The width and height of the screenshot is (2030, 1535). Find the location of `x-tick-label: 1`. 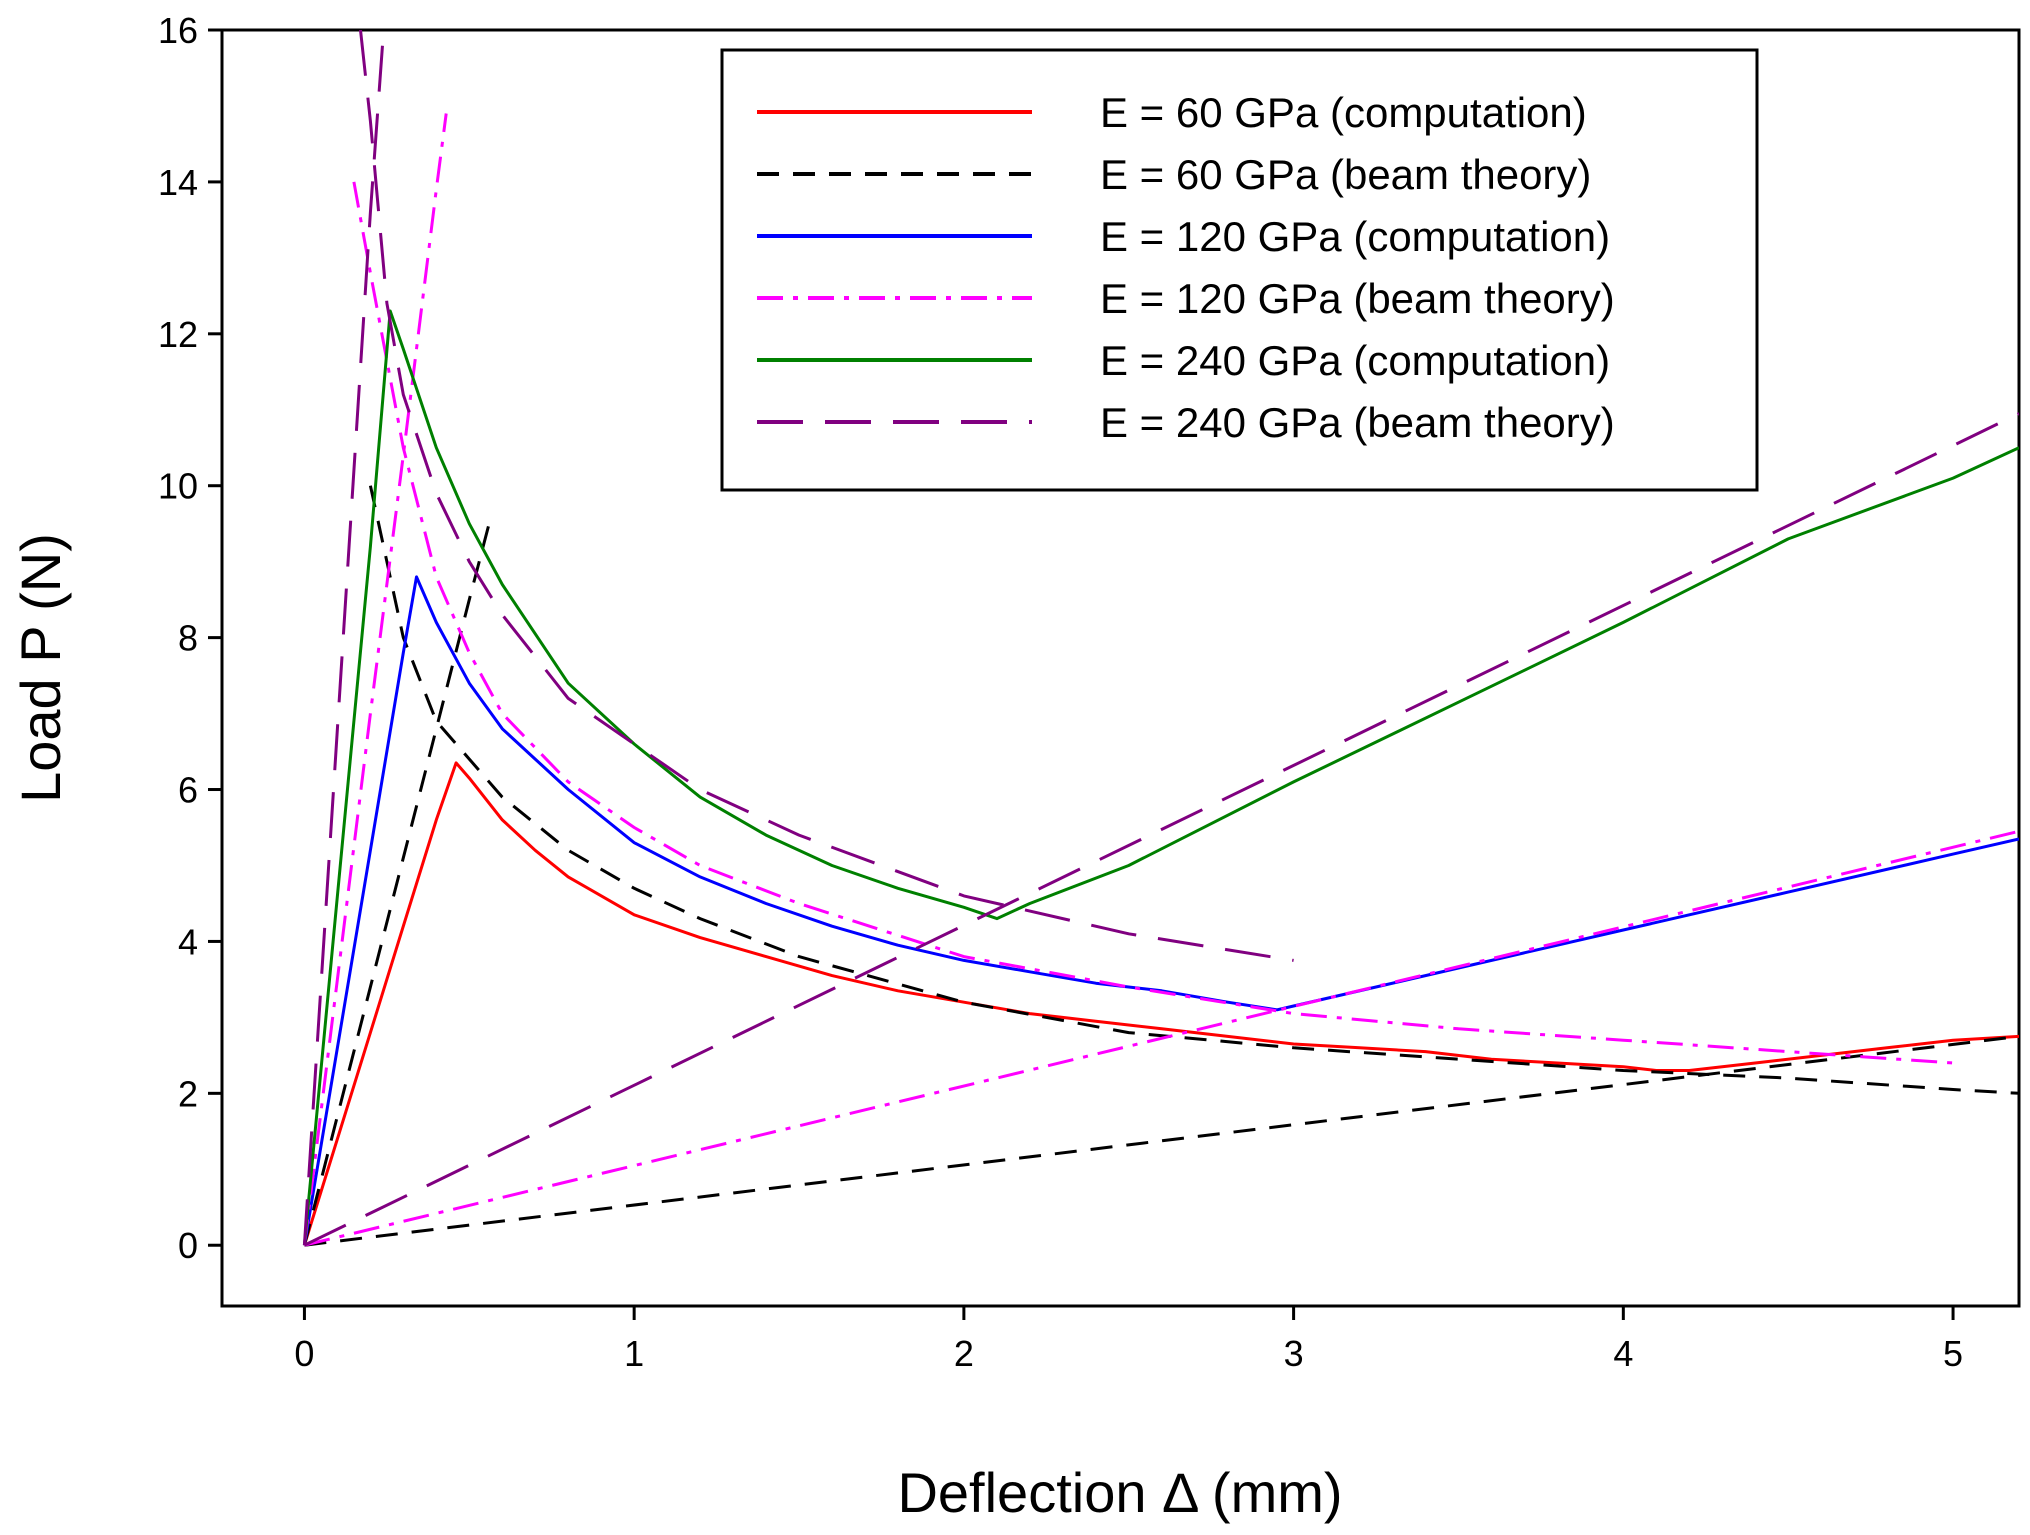

x-tick-label: 1 is located at coordinates (634, 1353).